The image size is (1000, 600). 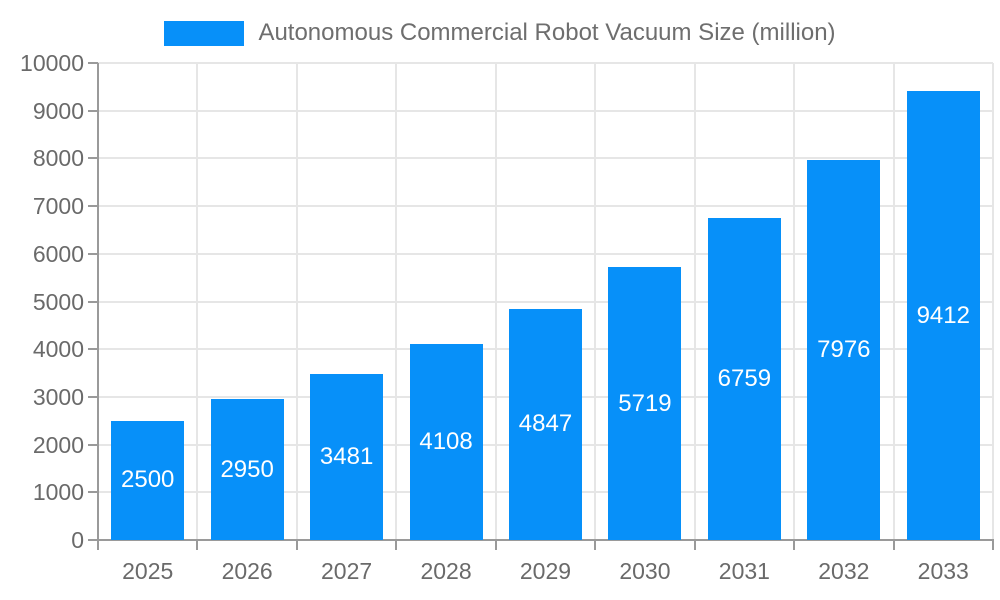 I want to click on bar-2025: 2500, so click(x=148, y=480).